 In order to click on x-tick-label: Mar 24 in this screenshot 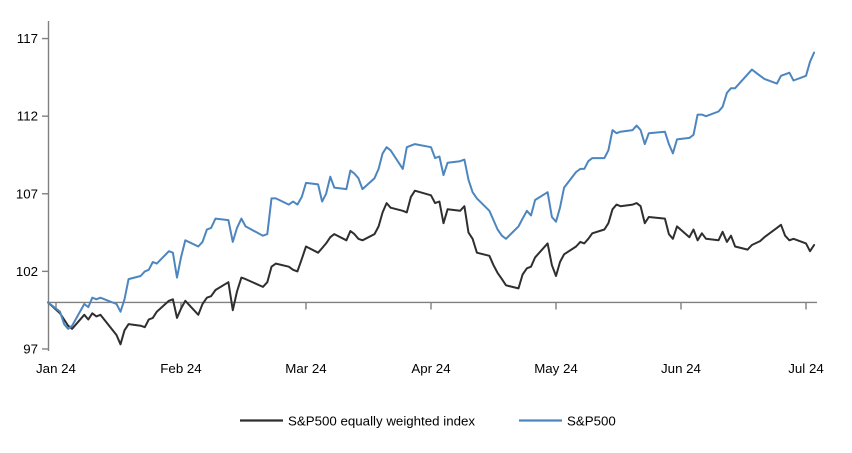, I will do `click(305, 368)`.